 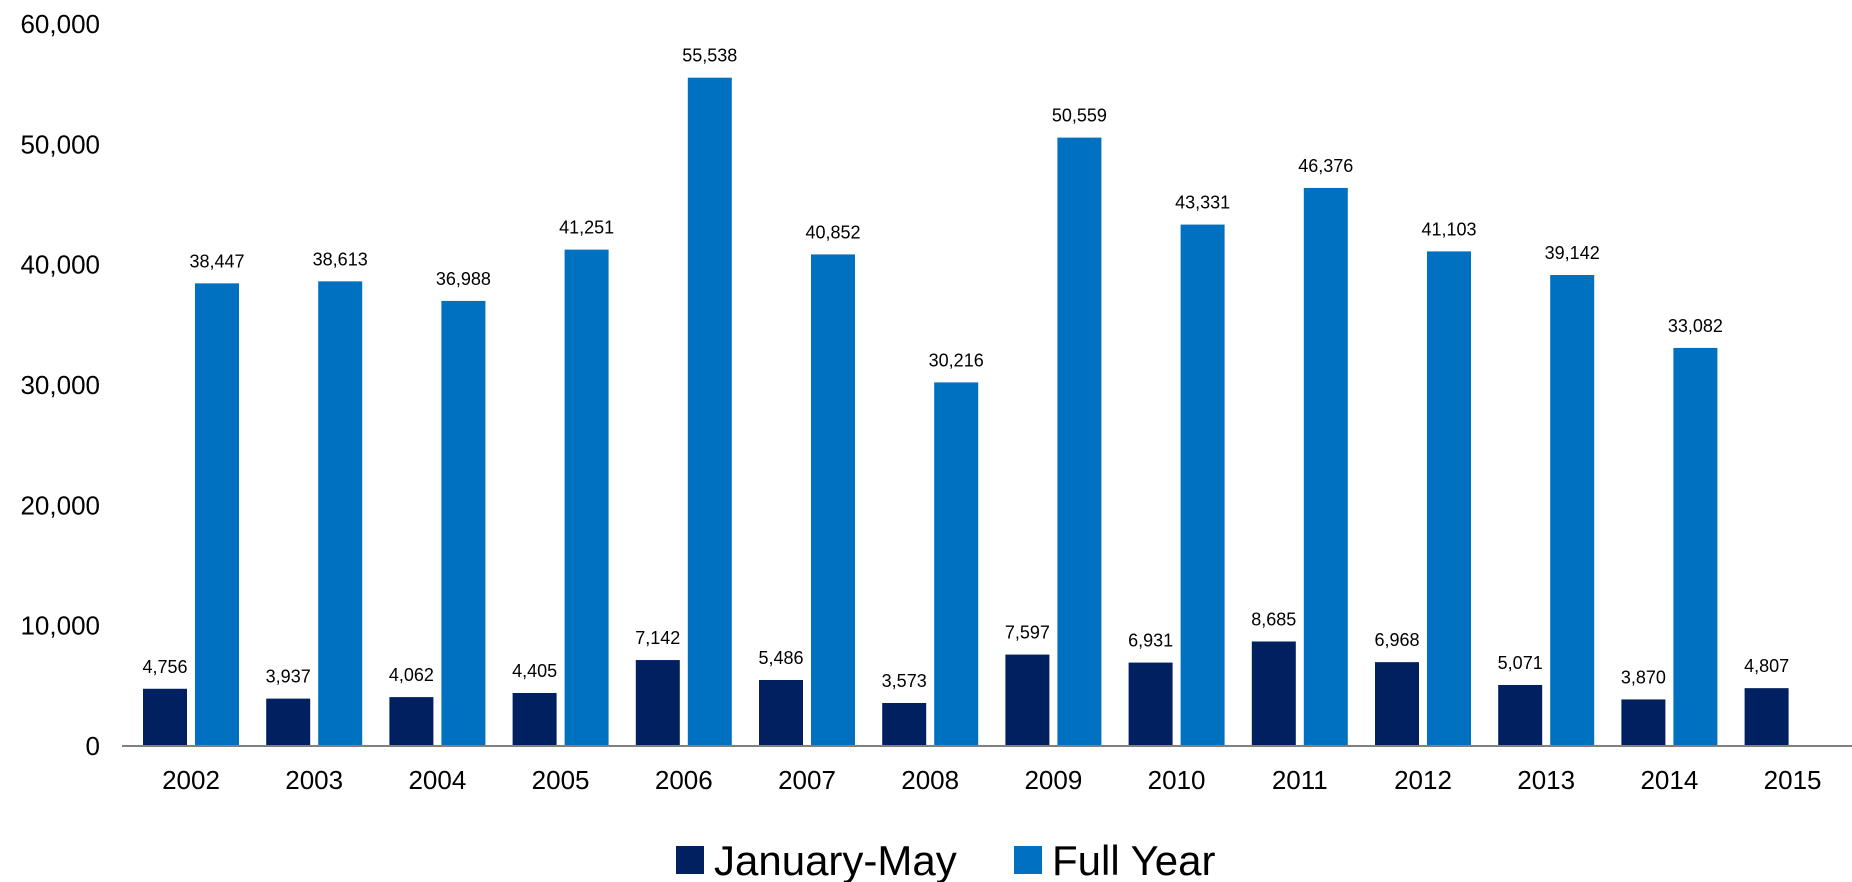 I want to click on x-tick-label: 2014, so click(x=1669, y=780).